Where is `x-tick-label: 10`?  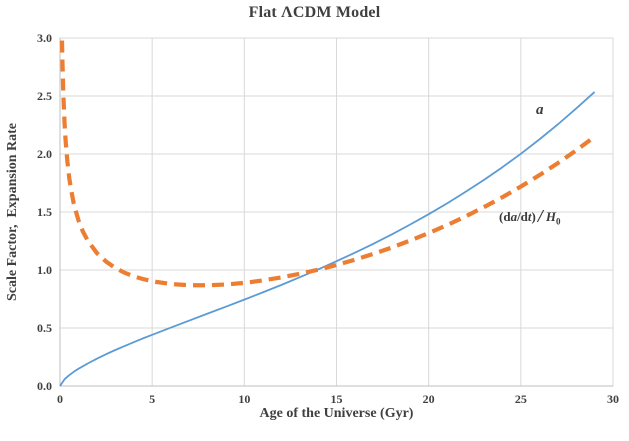 x-tick-label: 10 is located at coordinates (244, 399).